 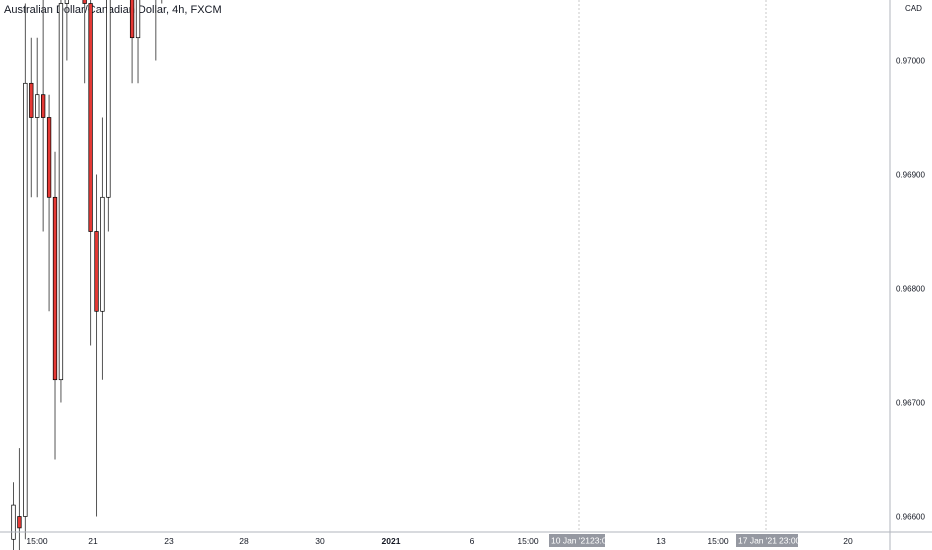 What do you see at coordinates (910, 61) in the screenshot?
I see `price-tick-label: 0.97000` at bounding box center [910, 61].